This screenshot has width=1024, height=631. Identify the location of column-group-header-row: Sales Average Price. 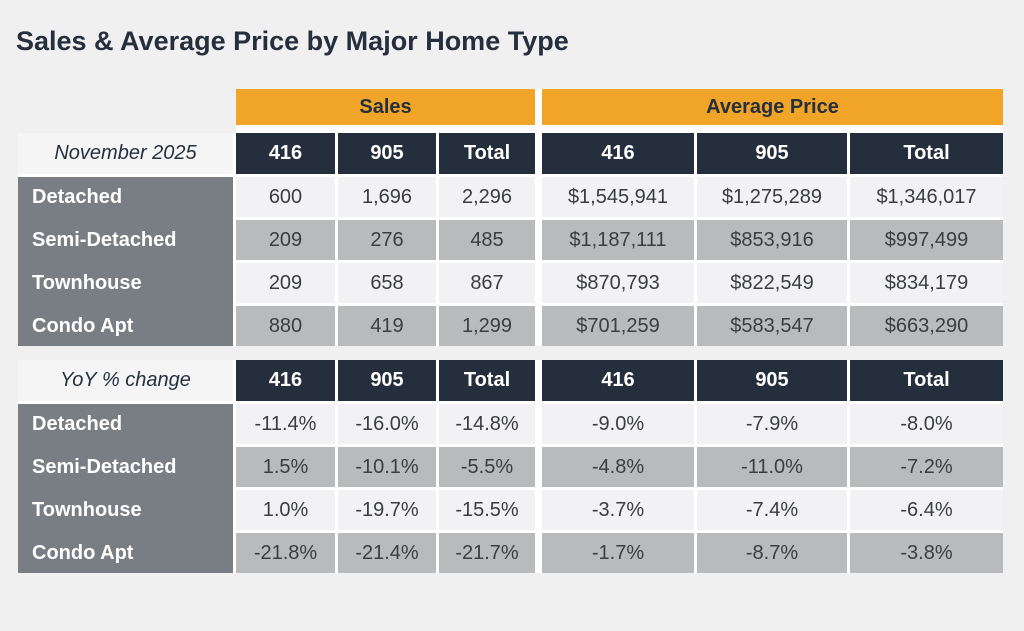
(619, 111).